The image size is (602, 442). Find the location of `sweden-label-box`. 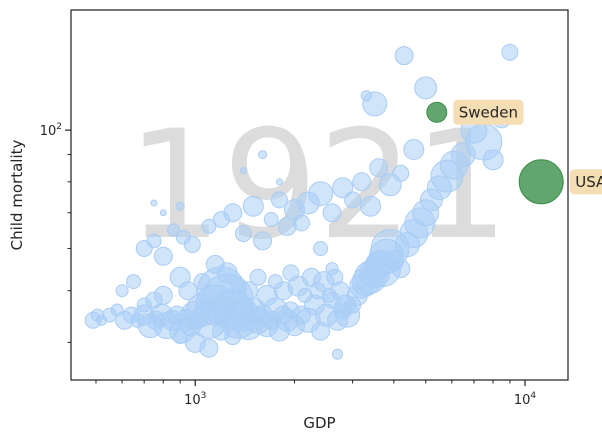

sweden-label-box is located at coordinates (488, 112).